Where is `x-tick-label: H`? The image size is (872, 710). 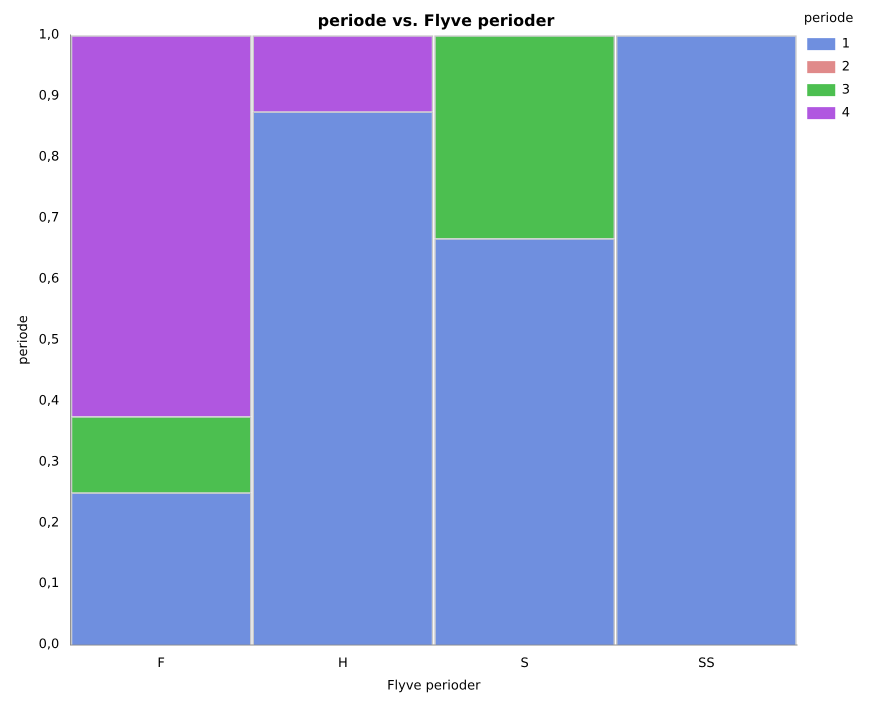 x-tick-label: H is located at coordinates (343, 663).